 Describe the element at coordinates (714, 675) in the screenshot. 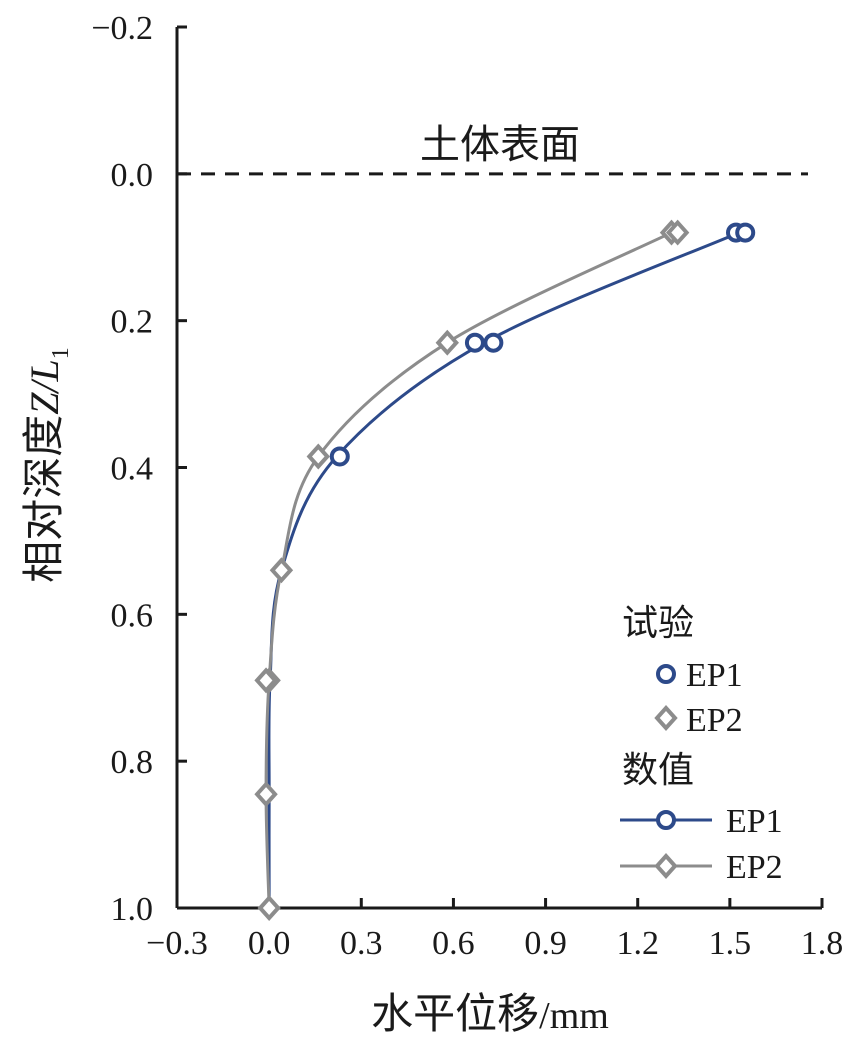

I see `legend-label-exp-ep1: EP1` at that location.